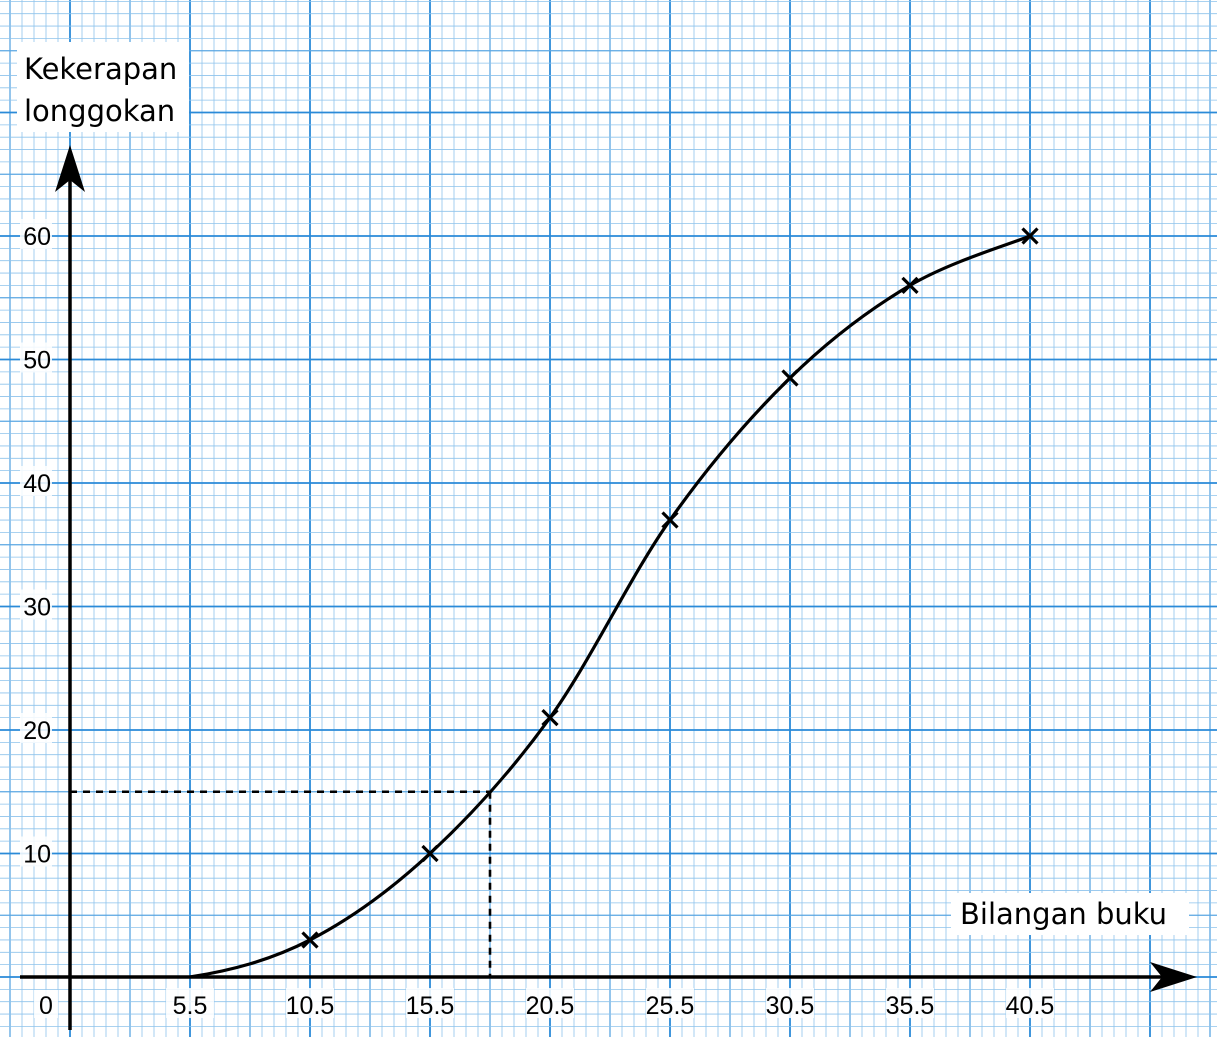 The width and height of the screenshot is (1217, 1037). Describe the element at coordinates (310, 1006) in the screenshot. I see `x-tick-label: 10.5` at that location.